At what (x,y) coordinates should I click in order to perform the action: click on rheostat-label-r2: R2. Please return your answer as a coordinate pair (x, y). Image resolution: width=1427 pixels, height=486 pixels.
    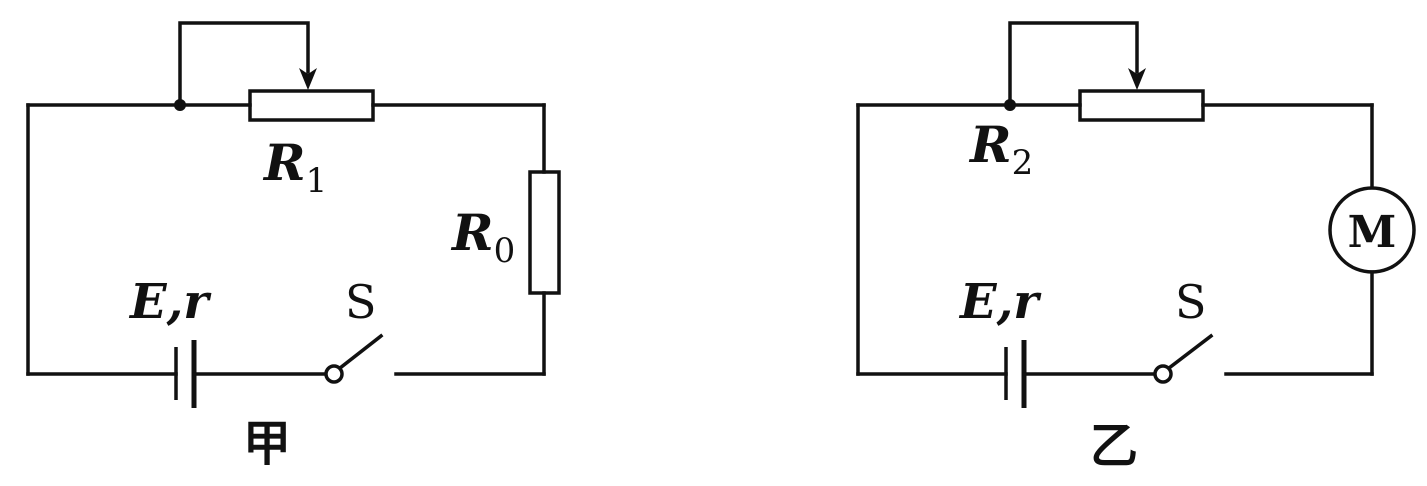
    Looking at the image, I should click on (1000, 149).